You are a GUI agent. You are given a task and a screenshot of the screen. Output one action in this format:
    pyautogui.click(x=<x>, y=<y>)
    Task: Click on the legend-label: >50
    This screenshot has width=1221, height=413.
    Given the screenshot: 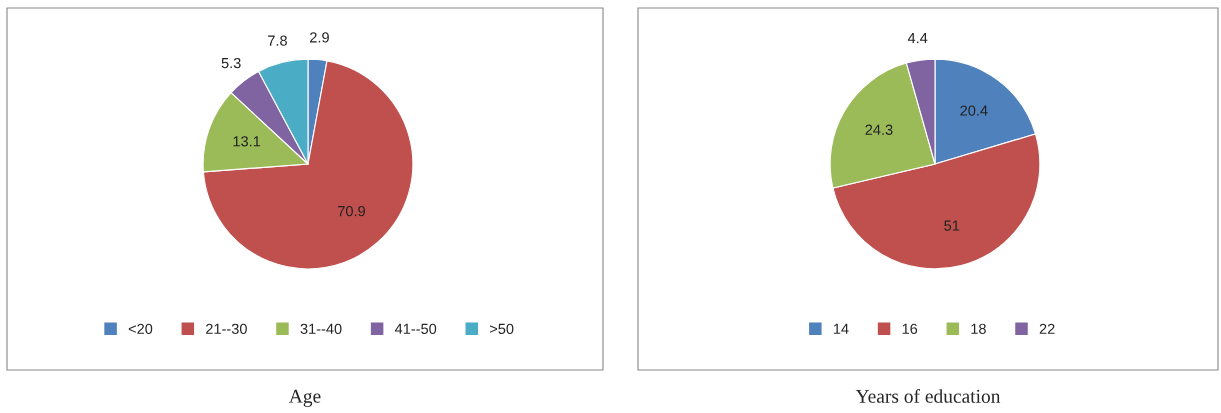 What is the action you would take?
    pyautogui.click(x=501, y=328)
    